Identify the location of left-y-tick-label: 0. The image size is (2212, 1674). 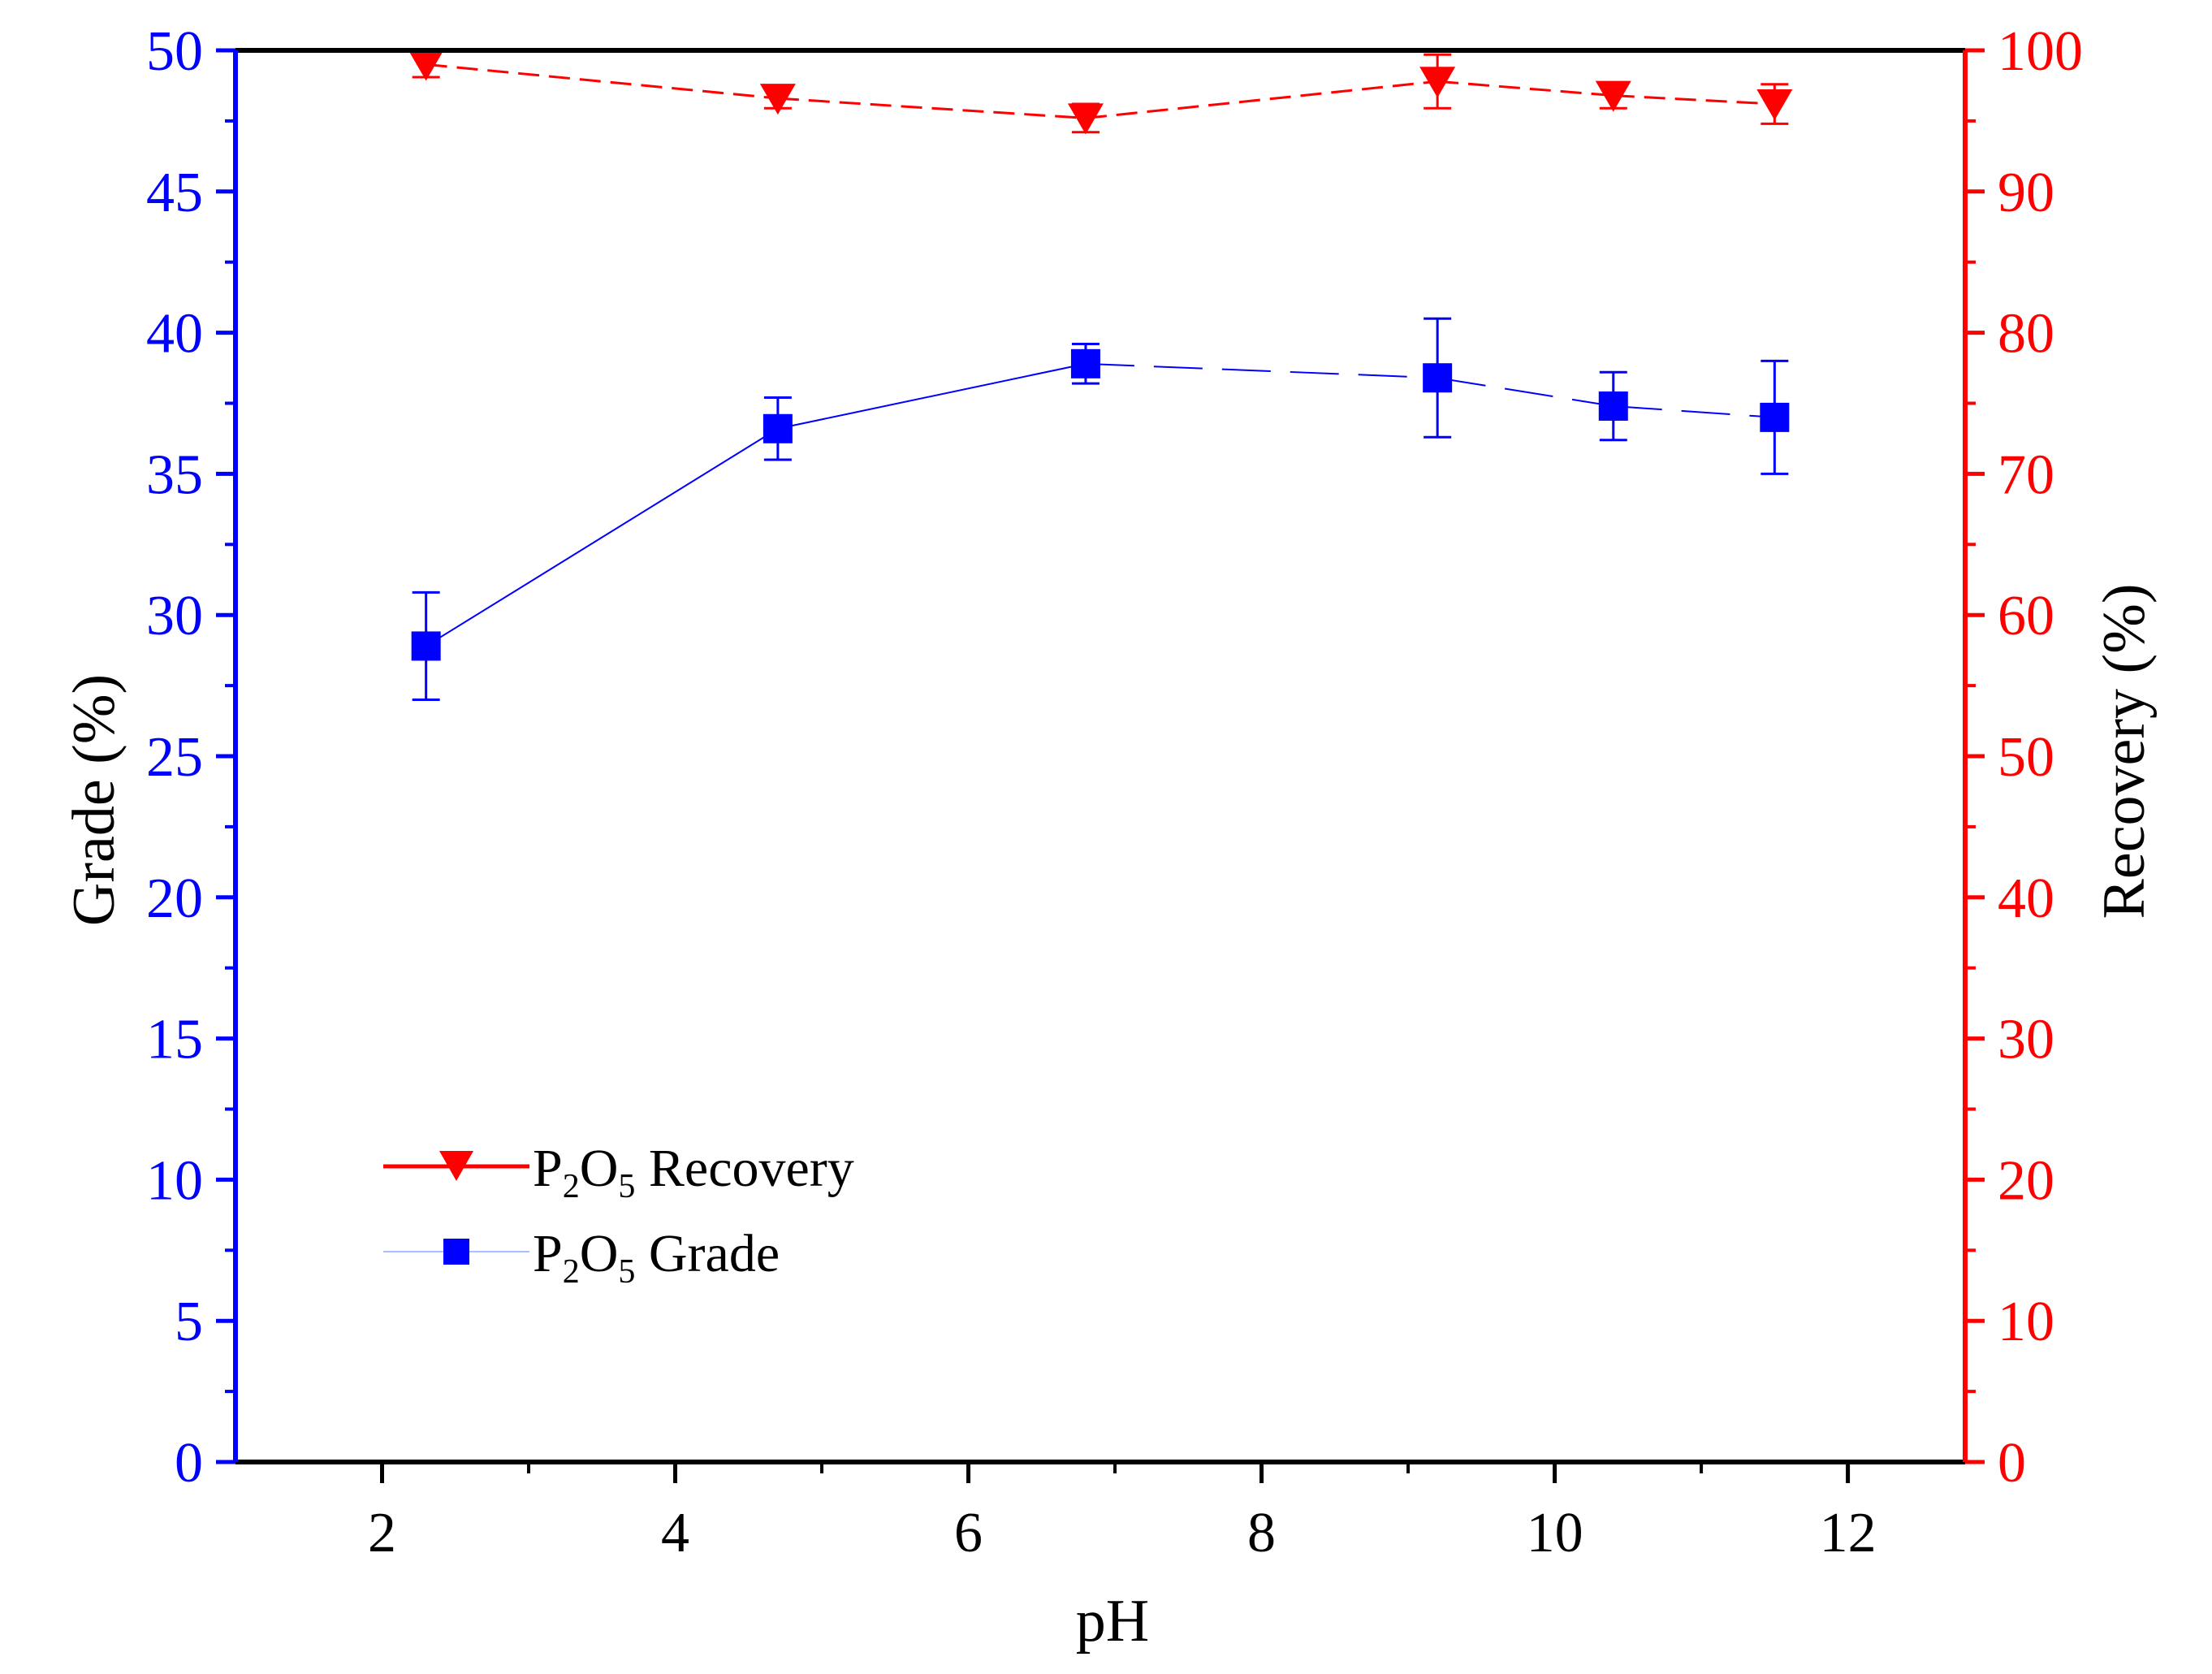
(189, 1463).